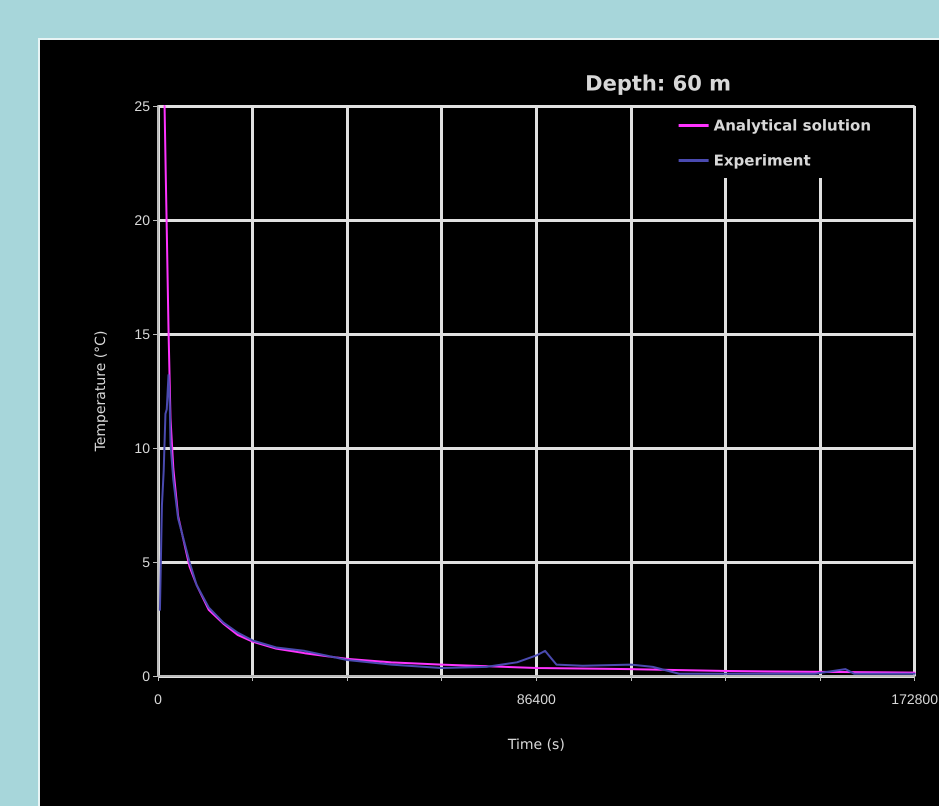 The width and height of the screenshot is (939, 806). What do you see at coordinates (158, 699) in the screenshot?
I see `x-tick-label: 0` at bounding box center [158, 699].